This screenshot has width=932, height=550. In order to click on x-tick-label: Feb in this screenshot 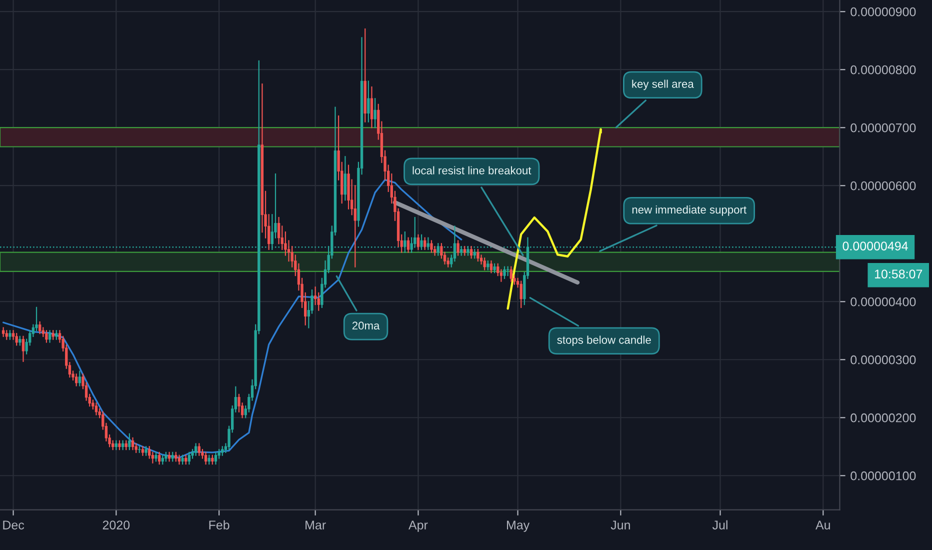, I will do `click(219, 525)`.